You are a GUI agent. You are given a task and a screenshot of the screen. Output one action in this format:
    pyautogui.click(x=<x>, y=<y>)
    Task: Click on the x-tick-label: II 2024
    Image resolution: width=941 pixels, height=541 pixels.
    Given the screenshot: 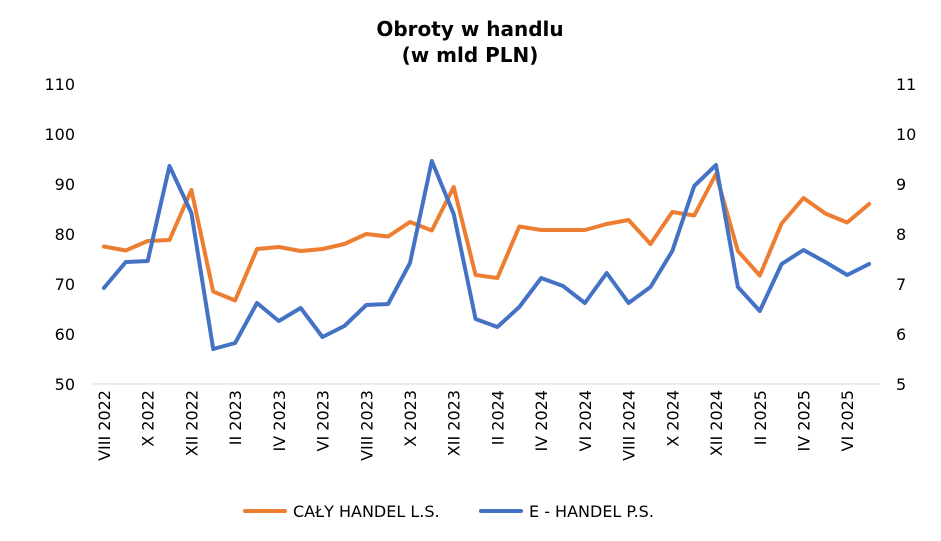 What is the action you would take?
    pyautogui.click(x=497, y=417)
    